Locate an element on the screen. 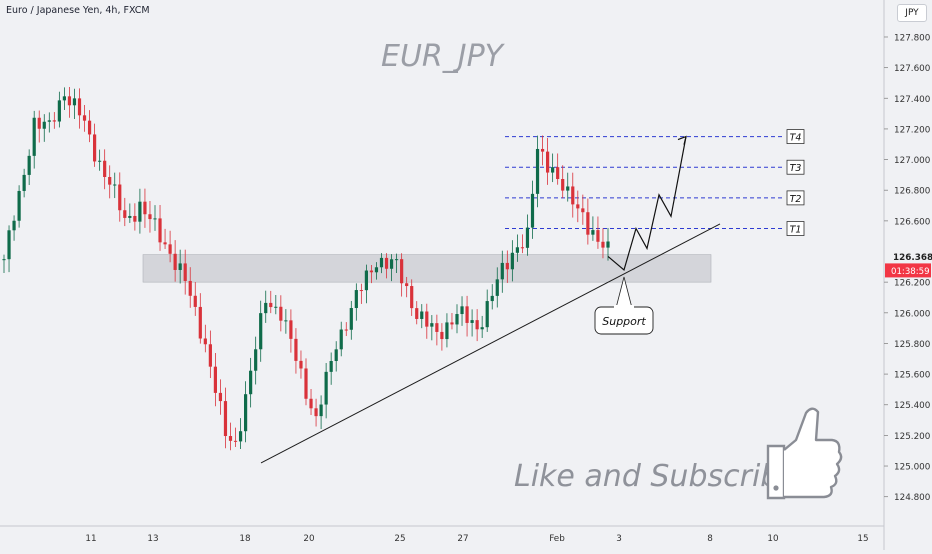 The height and width of the screenshot is (554, 932). target-box-t1 is located at coordinates (795, 228).